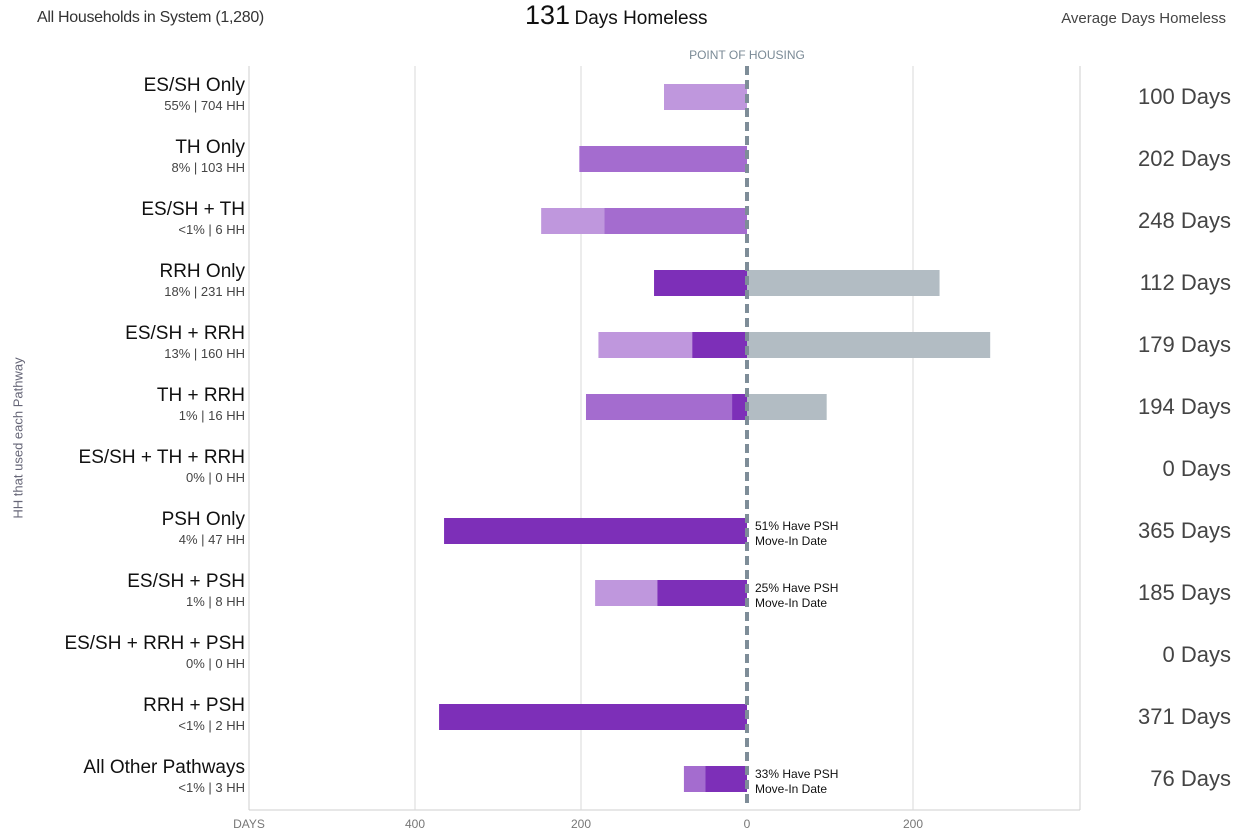  Describe the element at coordinates (215, 601) in the screenshot. I see `pathway-stats: 1% | 8 HH` at that location.